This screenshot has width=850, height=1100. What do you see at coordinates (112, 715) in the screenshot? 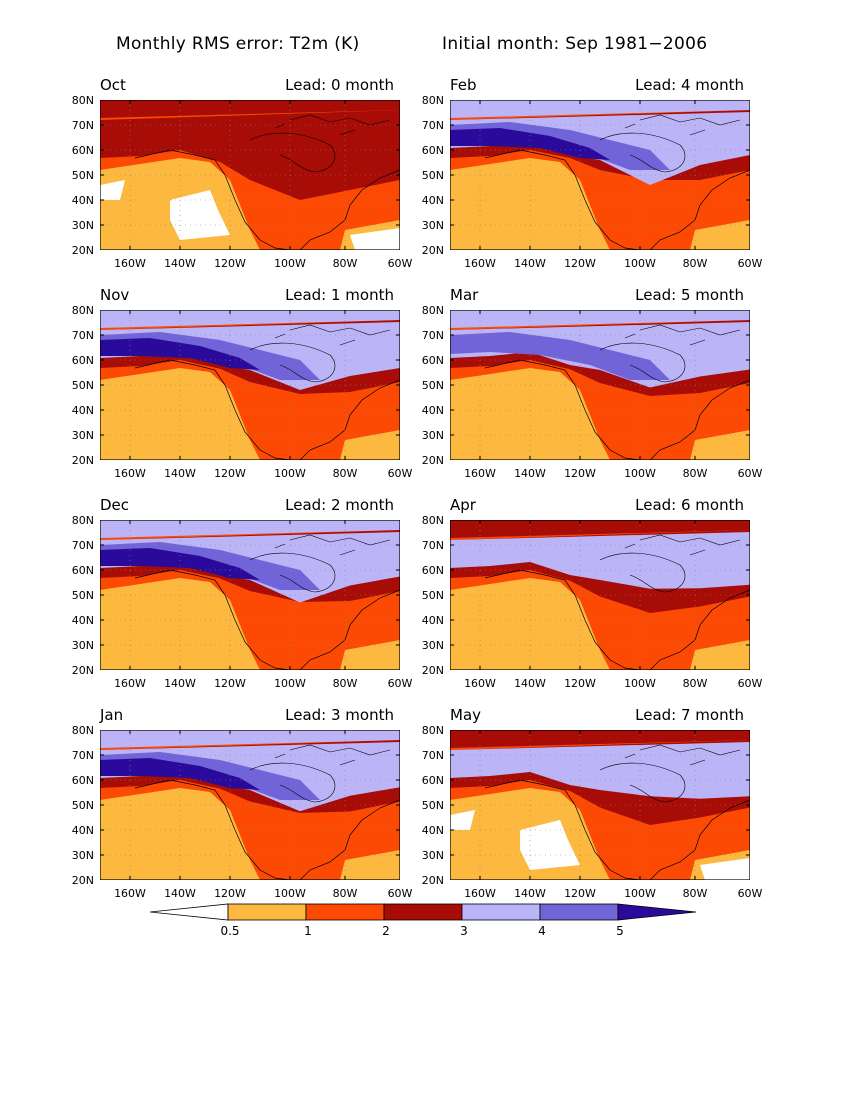
I see `panel-month-label: Jan` at bounding box center [112, 715].